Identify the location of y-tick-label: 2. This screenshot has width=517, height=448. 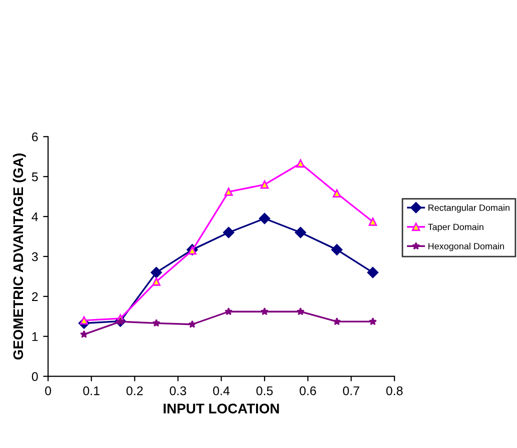
(35, 296).